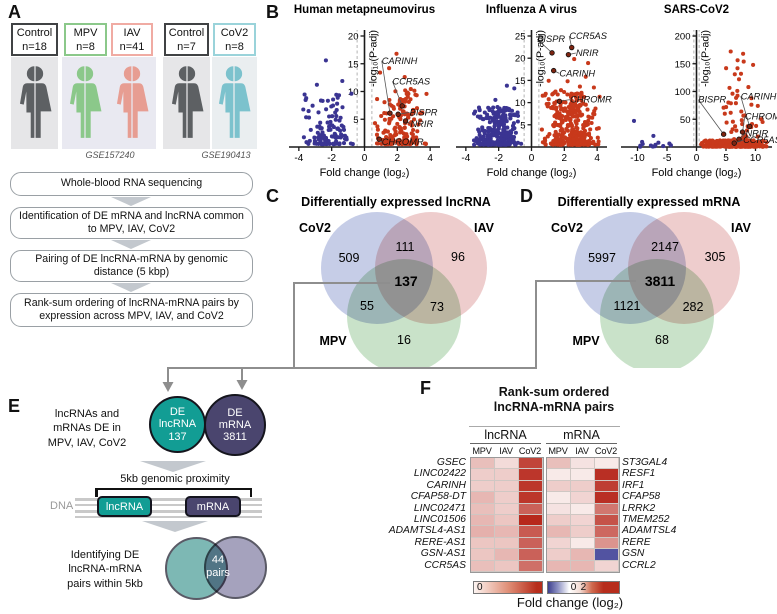  What do you see at coordinates (234, 47) in the screenshot?
I see `cohort-n: n=8` at bounding box center [234, 47].